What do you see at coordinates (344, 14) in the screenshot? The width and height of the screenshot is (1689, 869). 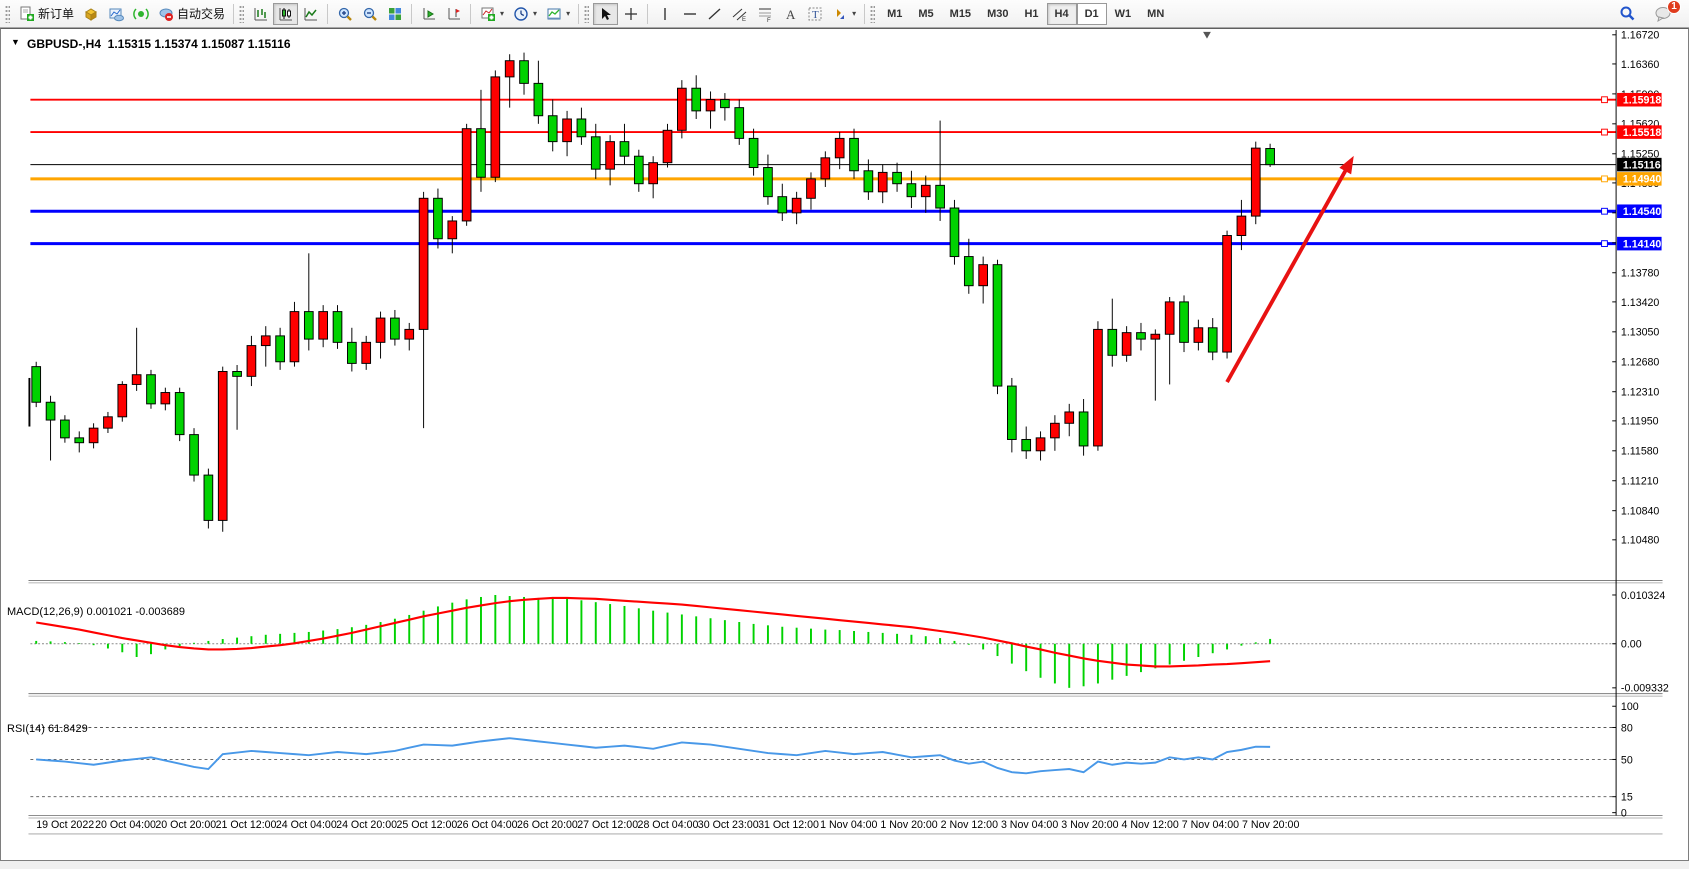 I see `zoom-in-button` at bounding box center [344, 14].